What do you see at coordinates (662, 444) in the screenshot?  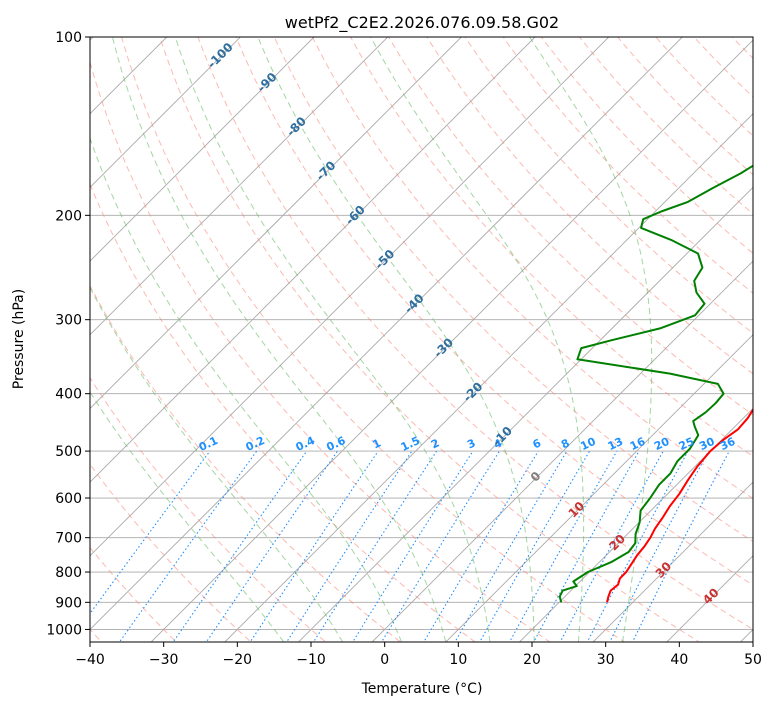 I see `mixing-ratio-label: 20` at bounding box center [662, 444].